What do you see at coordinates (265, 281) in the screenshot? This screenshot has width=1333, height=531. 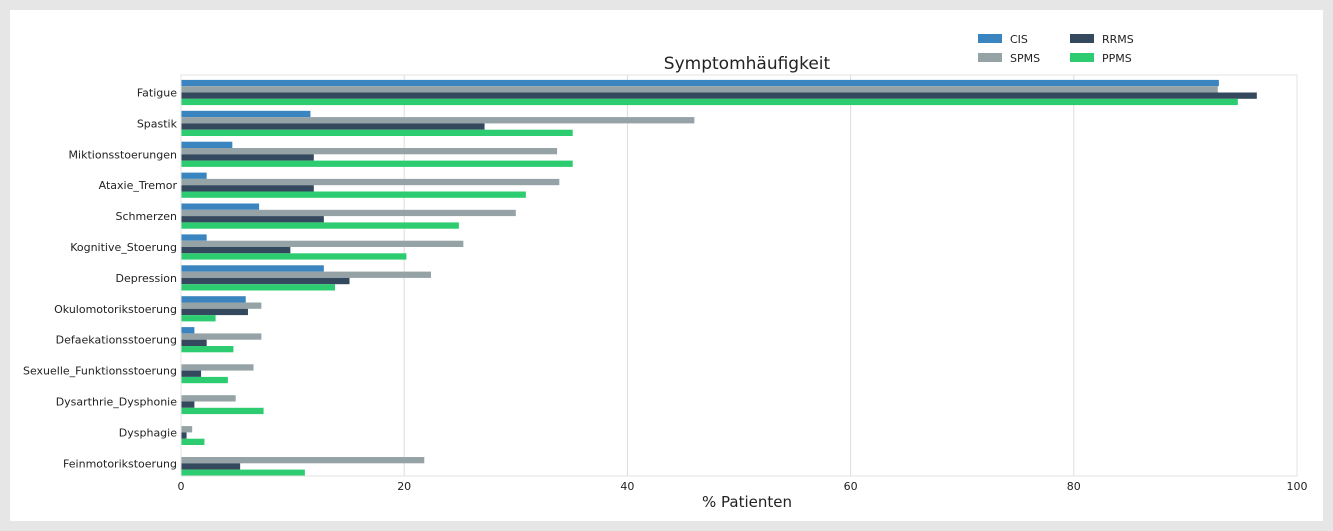 I see `bar-rrms-depression` at bounding box center [265, 281].